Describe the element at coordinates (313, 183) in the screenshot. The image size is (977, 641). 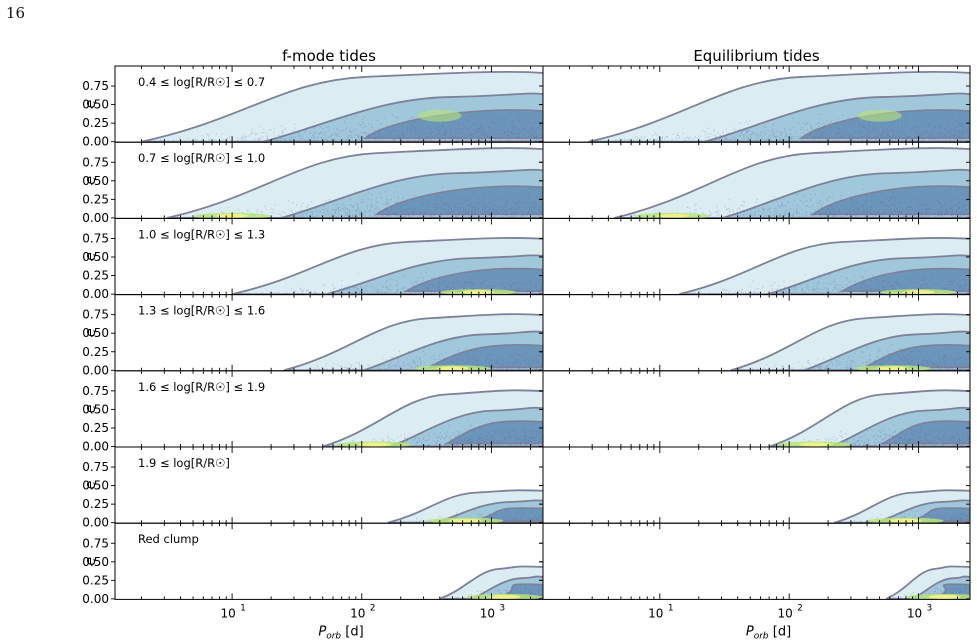
I see `panel: 0.00 0.25 0.50 0.75 e 0.7 ≤ log[R/R☉] ≤ 1.0` at that location.